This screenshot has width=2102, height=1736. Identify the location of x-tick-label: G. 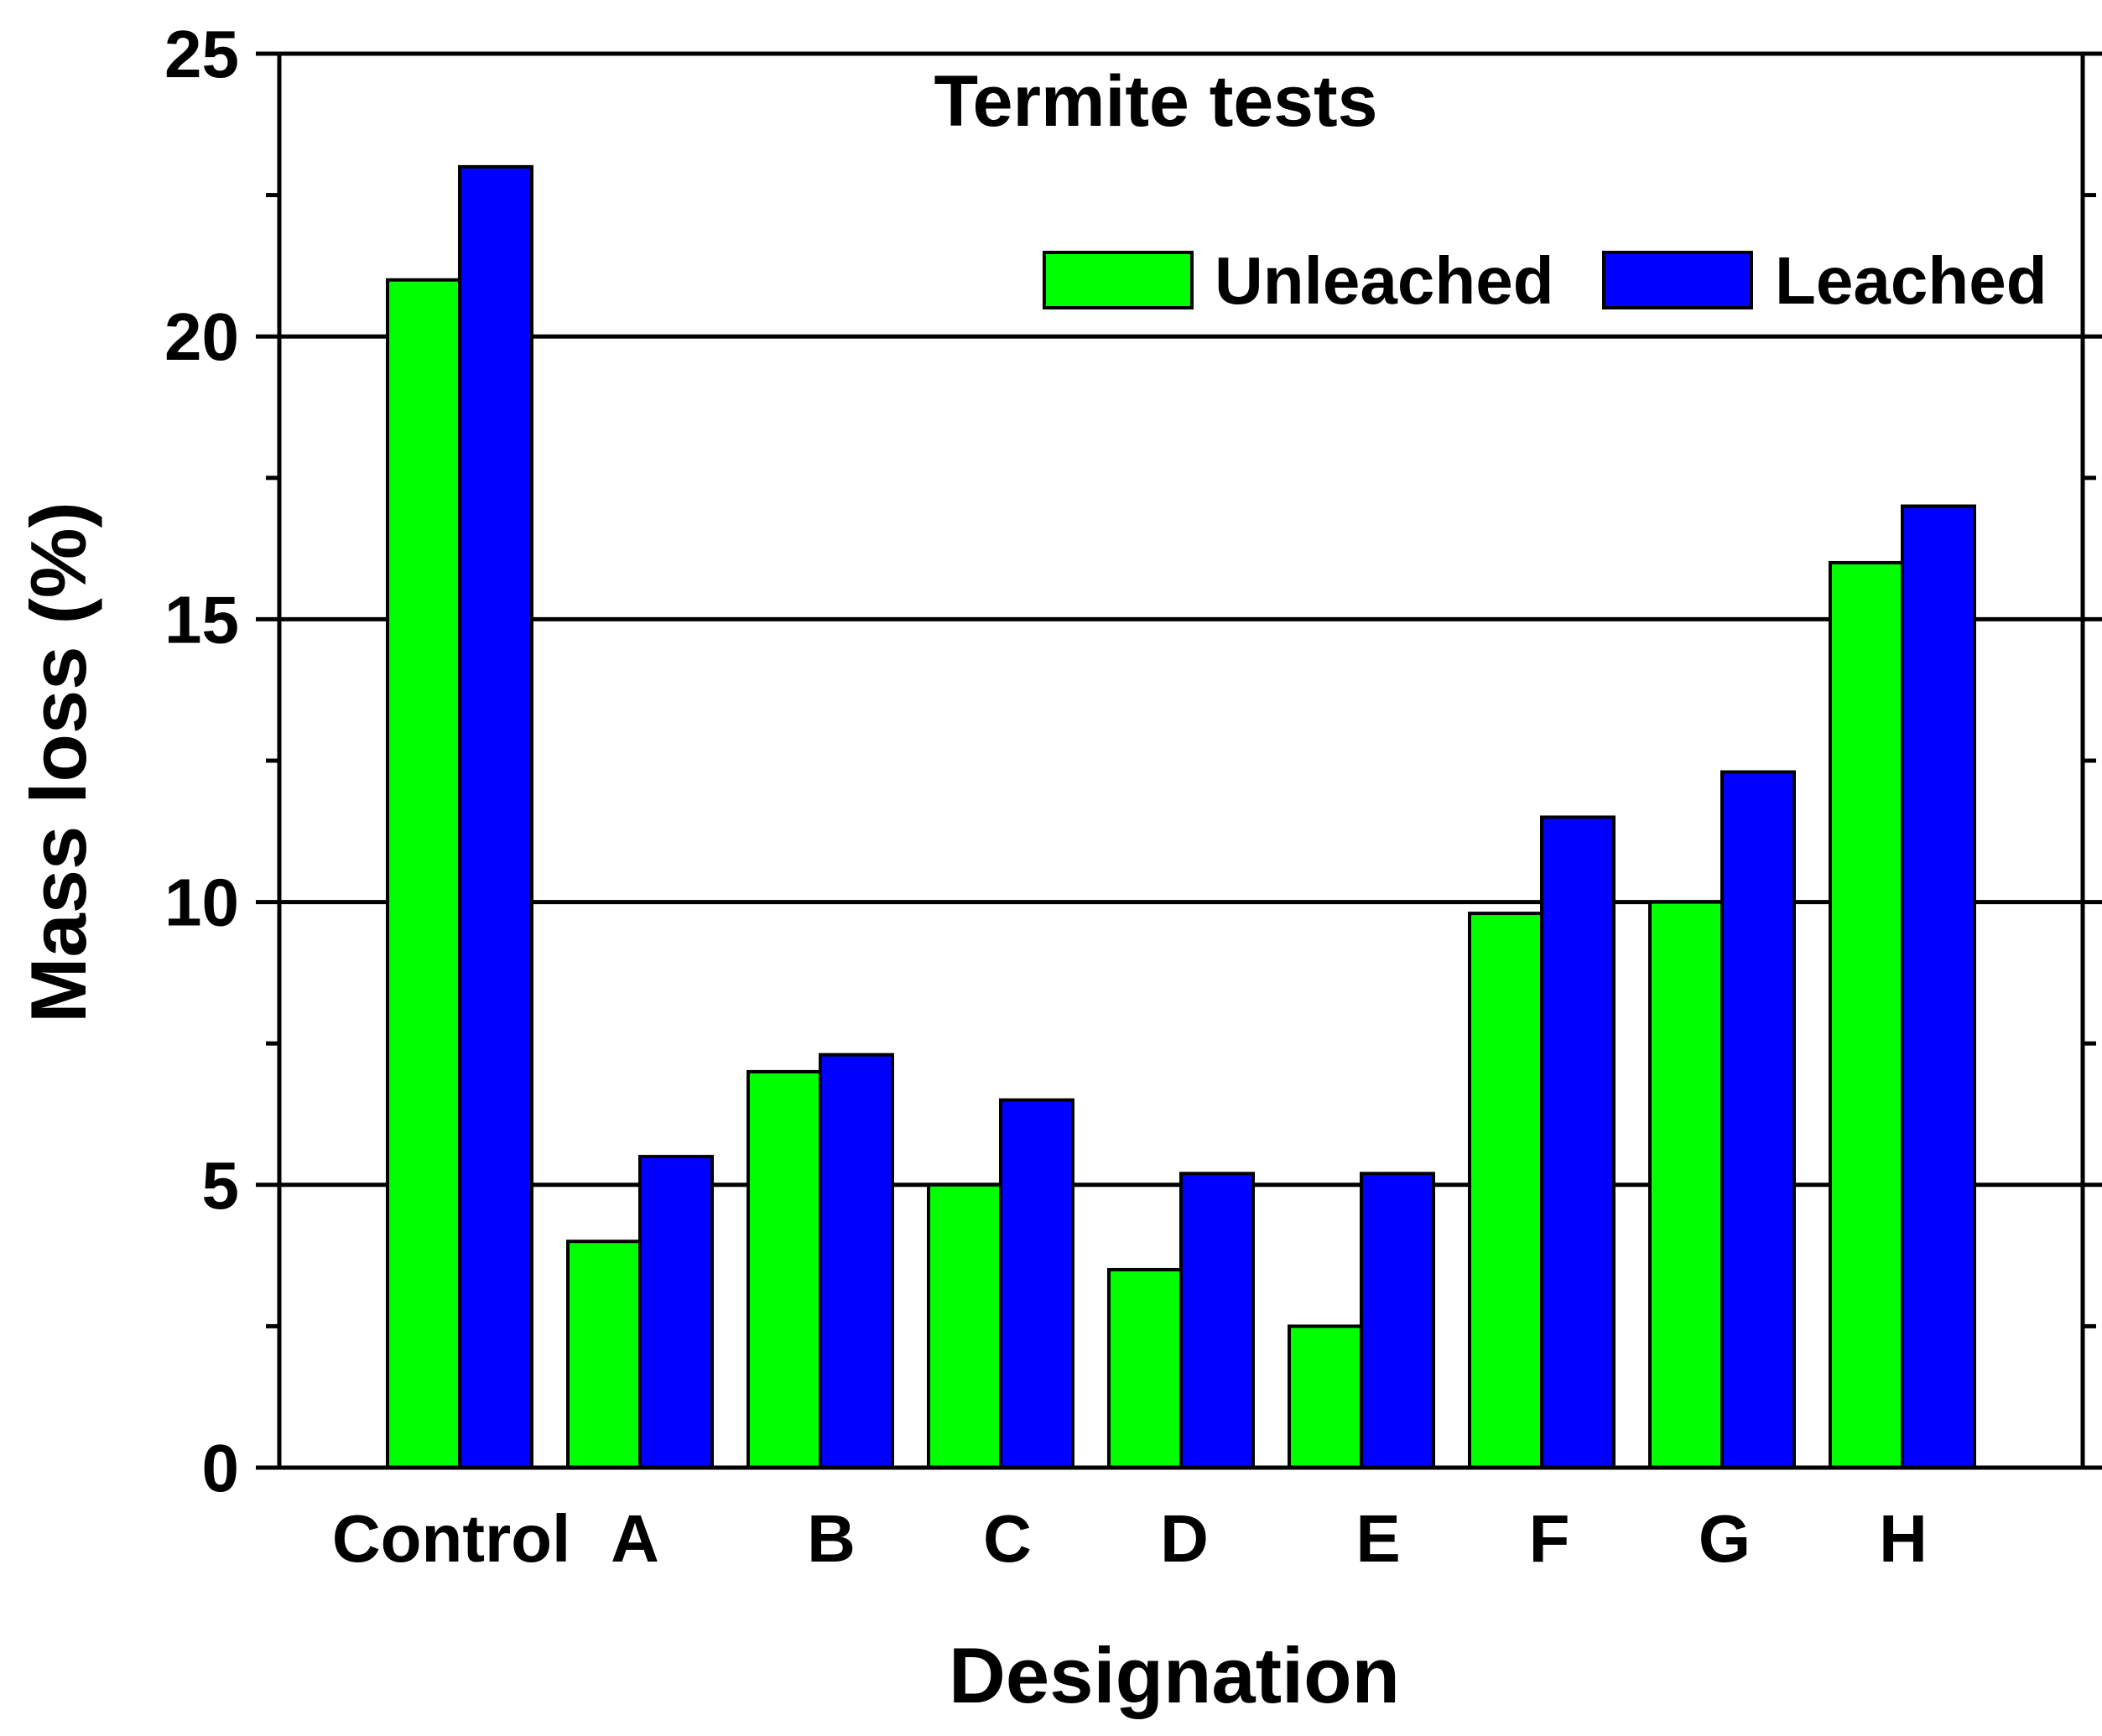
(1725, 1539).